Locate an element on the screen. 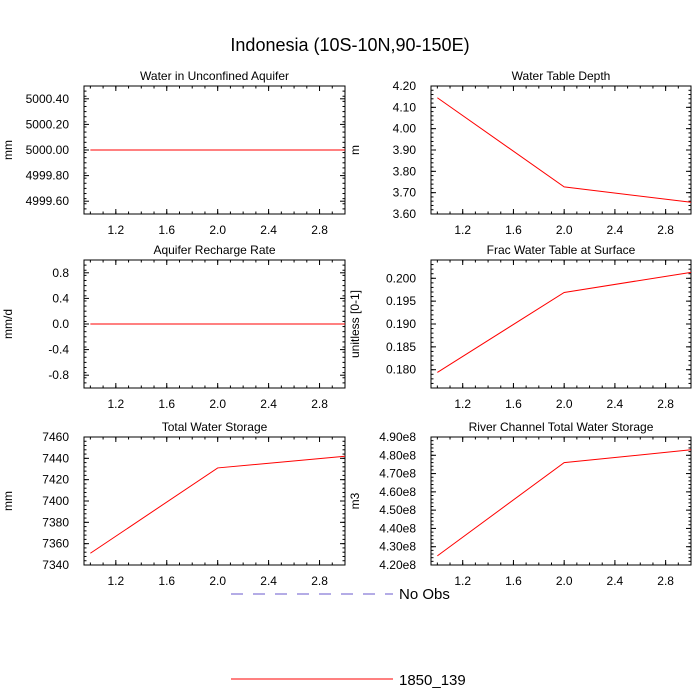 The height and width of the screenshot is (700, 700). y-tick-label: 0.4 is located at coordinates (60, 298).